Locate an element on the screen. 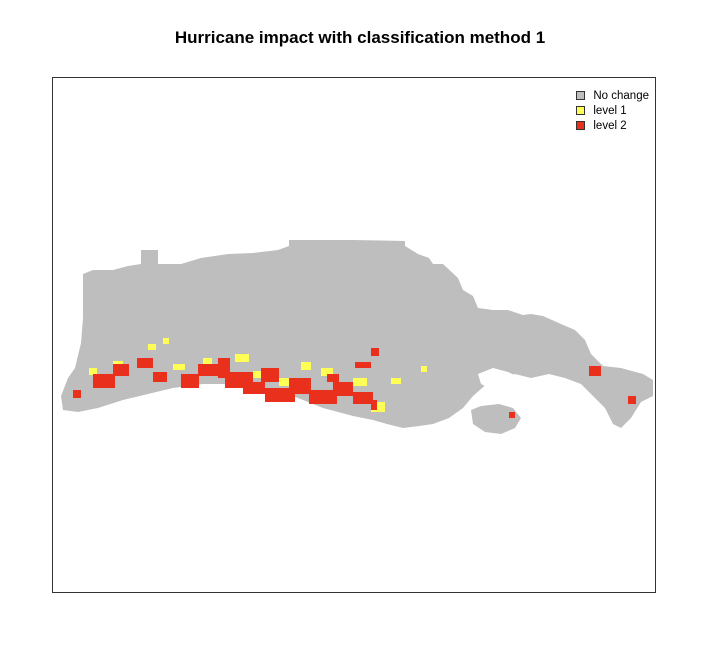  inlet is located at coordinates (500, 379).